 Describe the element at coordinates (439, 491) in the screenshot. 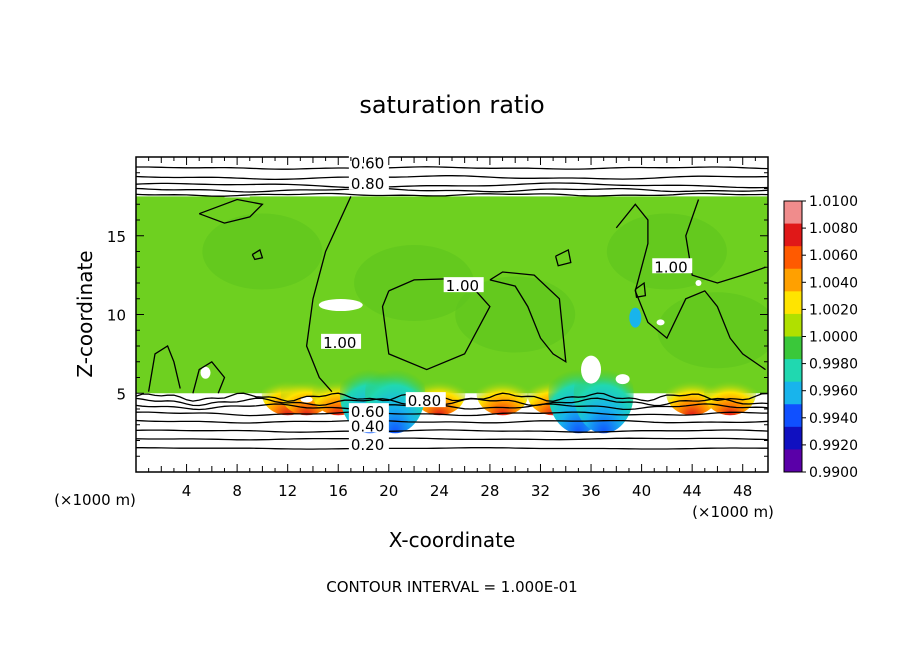

I see `x-tick-label: 24` at that location.